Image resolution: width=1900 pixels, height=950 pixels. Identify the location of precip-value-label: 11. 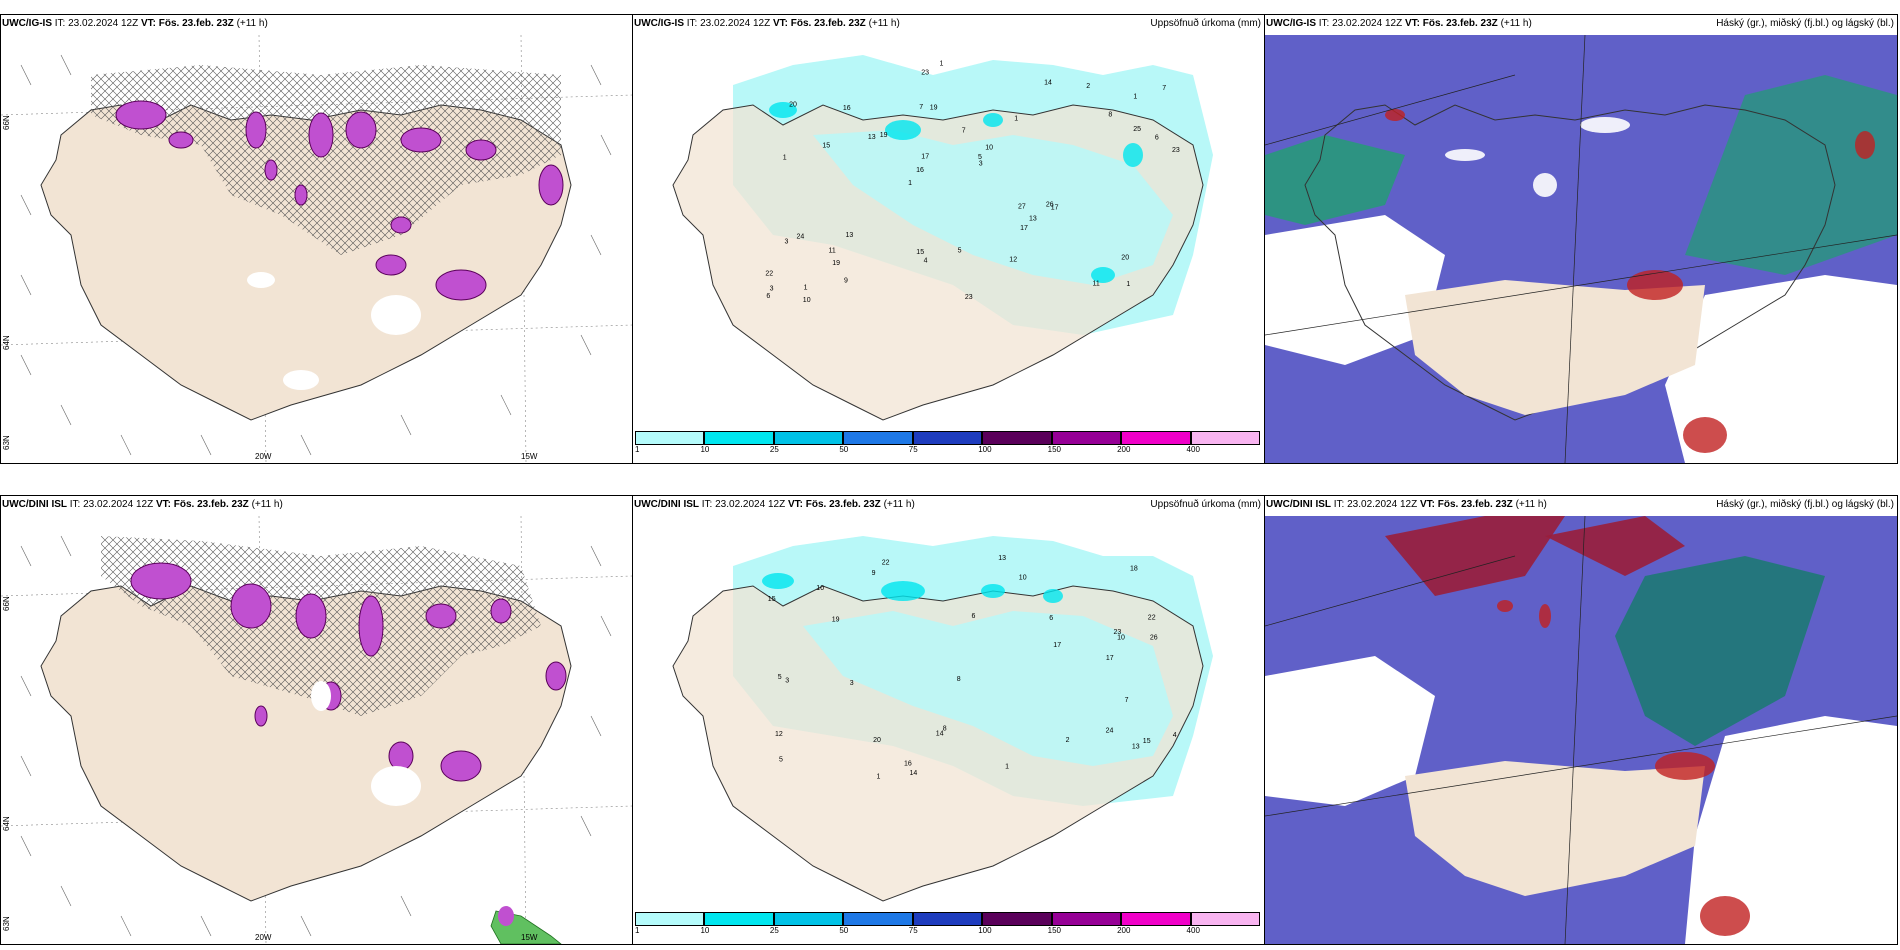
(832, 250).